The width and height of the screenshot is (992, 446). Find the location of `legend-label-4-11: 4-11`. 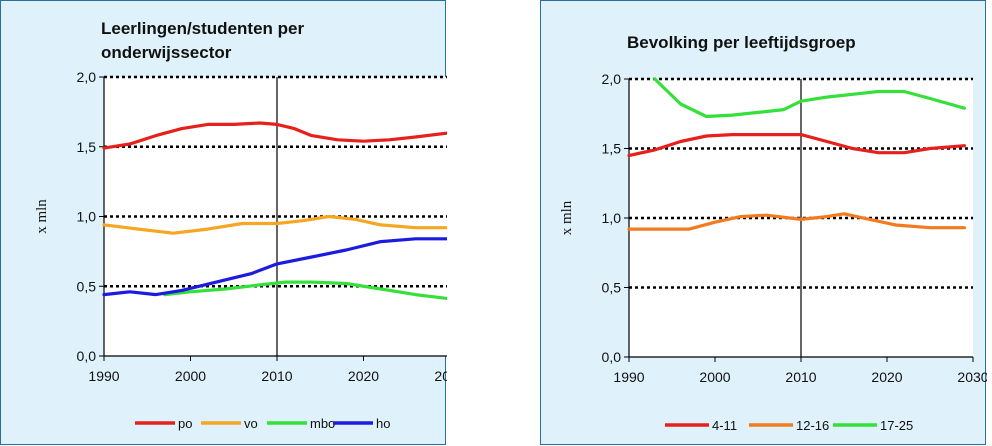

legend-label-4-11: 4-11 is located at coordinates (724, 425).